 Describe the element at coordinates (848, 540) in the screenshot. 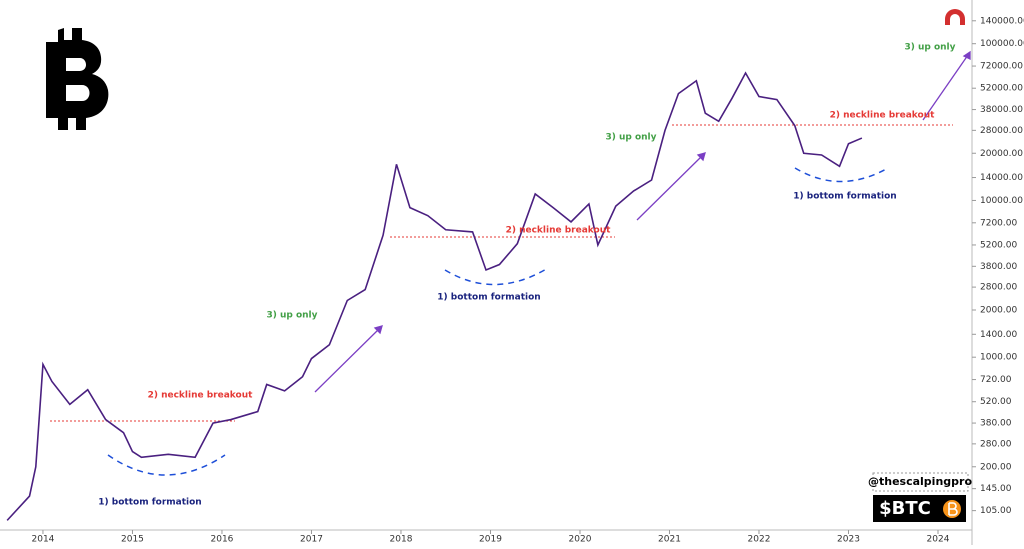

I see `x-tick-label: 2023` at that location.